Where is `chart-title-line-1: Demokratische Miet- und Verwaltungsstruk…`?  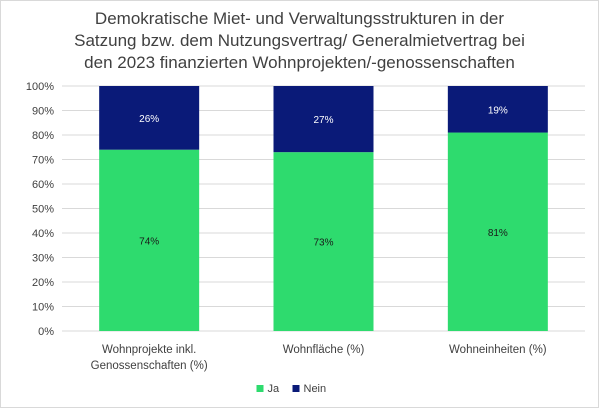 chart-title-line-1: Demokratische Miet- und Verwaltungsstruk… is located at coordinates (299, 18).